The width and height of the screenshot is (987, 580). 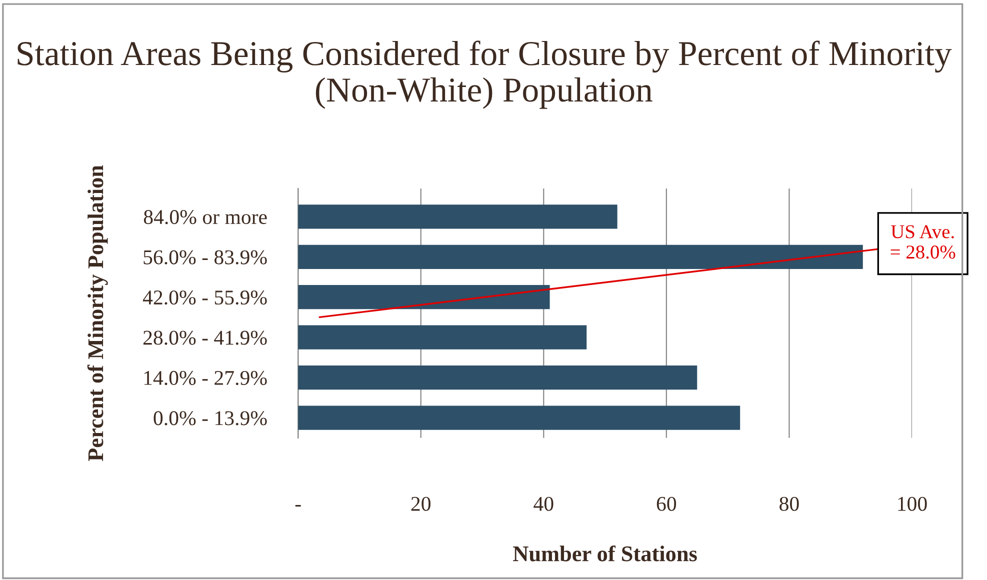 What do you see at coordinates (205, 217) in the screenshot?
I see `y-tick-label: 84.0% or more` at bounding box center [205, 217].